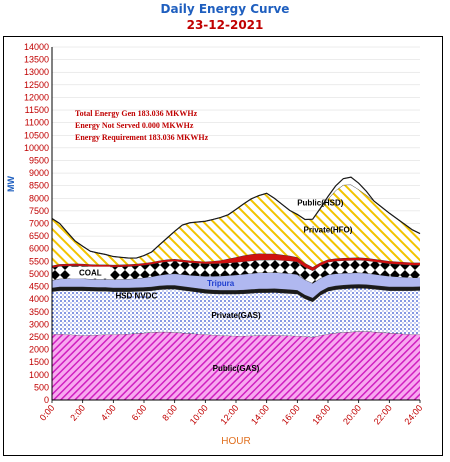 This screenshot has width=450, height=462. I want to click on y-tick-label: 3000, so click(39, 324).